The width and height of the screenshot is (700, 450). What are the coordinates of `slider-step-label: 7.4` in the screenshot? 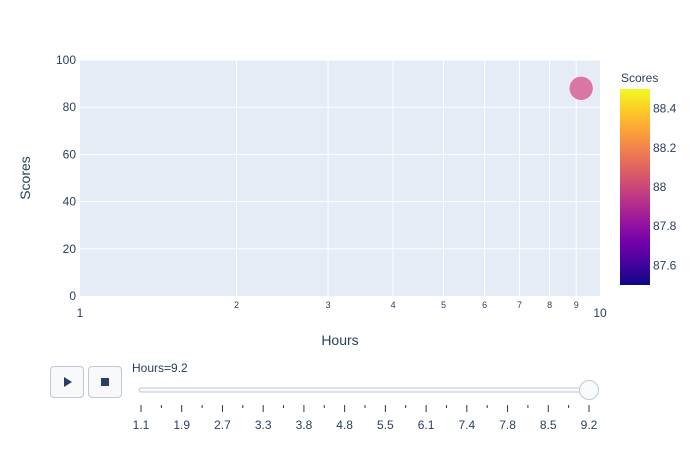 It's located at (466, 425).